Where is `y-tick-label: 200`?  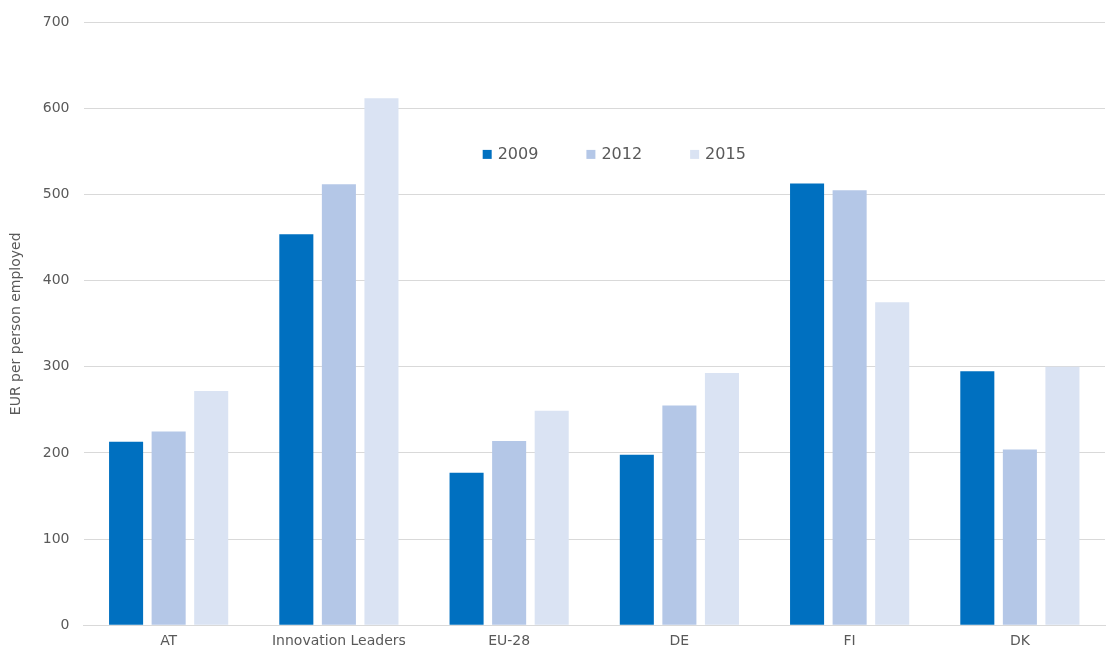
y-tick-label: 200 is located at coordinates (56, 451).